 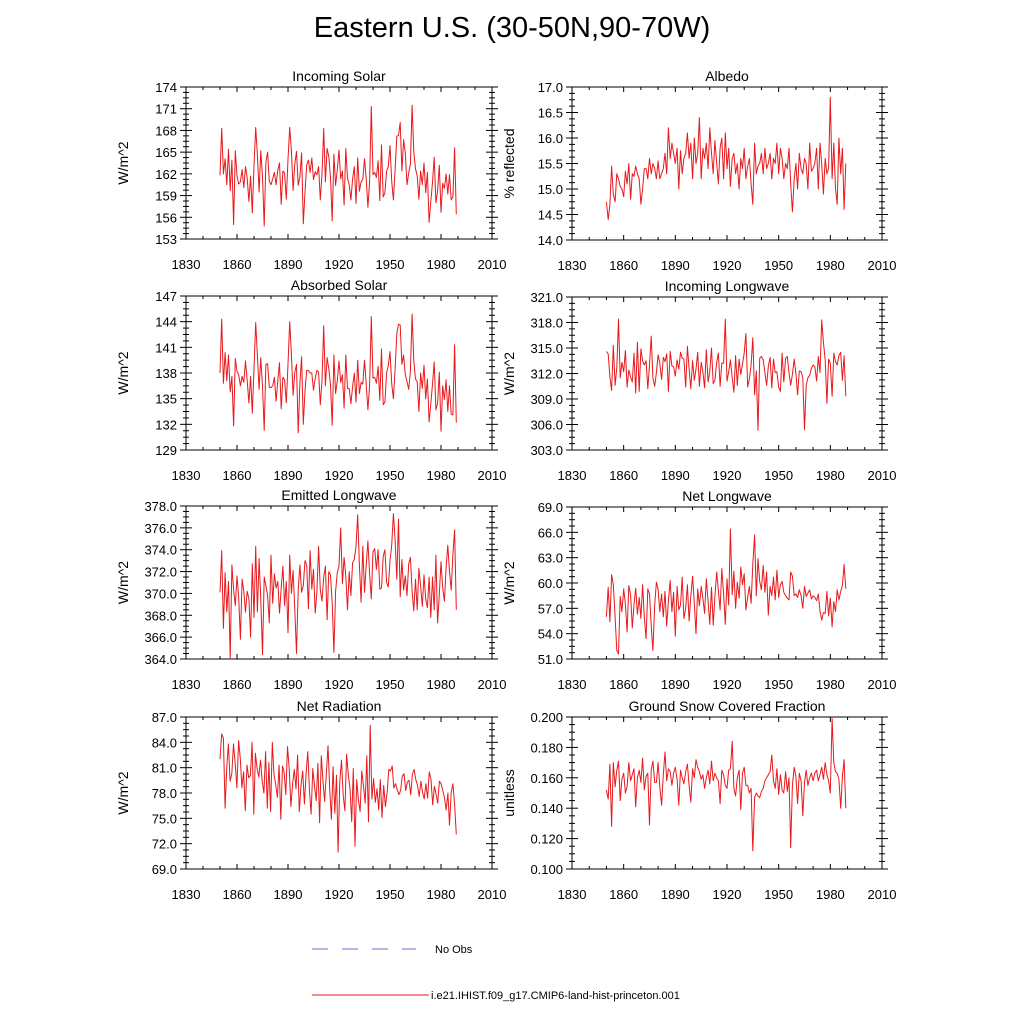 What do you see at coordinates (550, 608) in the screenshot?
I see `y-tick-label: 57.0` at bounding box center [550, 608].